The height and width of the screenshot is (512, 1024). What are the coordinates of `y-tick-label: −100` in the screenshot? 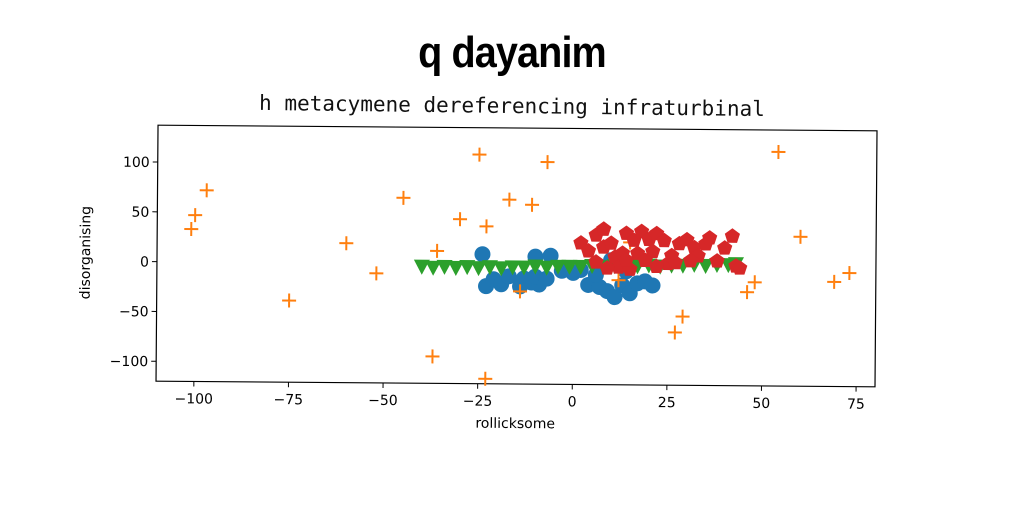 It's located at (129, 362).